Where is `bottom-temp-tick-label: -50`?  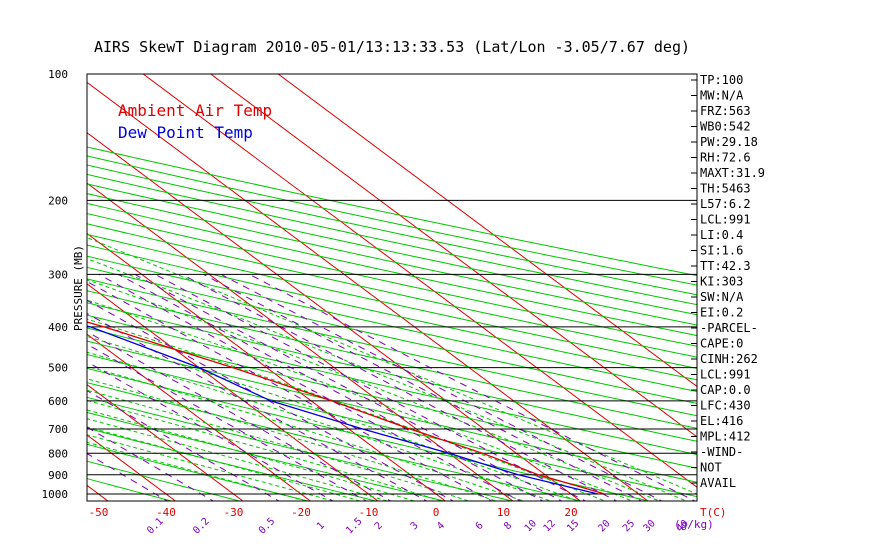 bottom-temp-tick-label: -50 is located at coordinates (99, 512).